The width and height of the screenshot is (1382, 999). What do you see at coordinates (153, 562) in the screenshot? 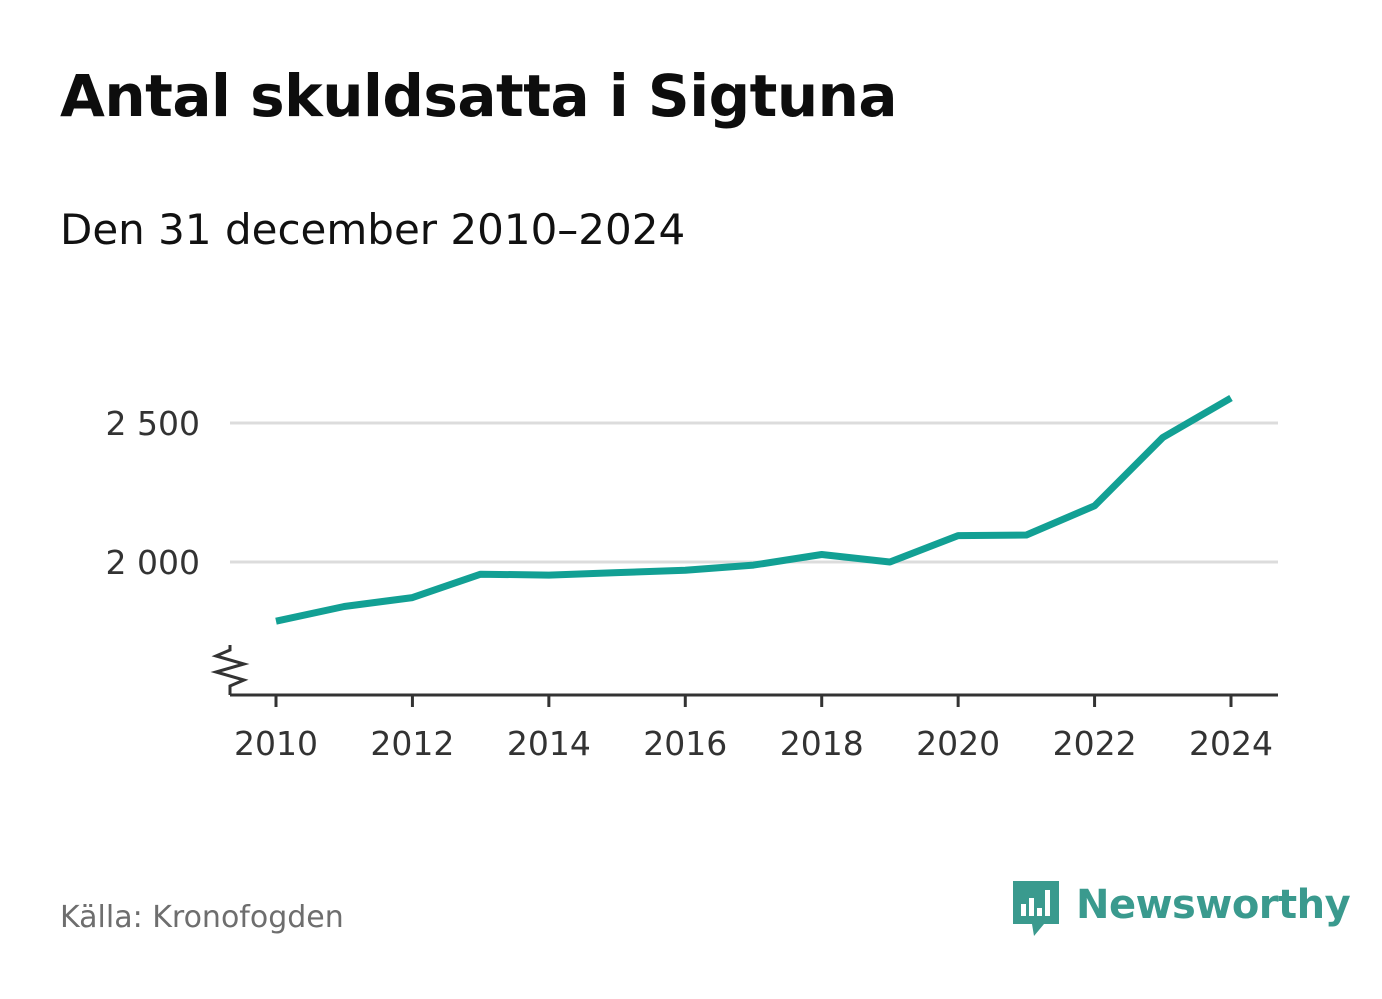
I see `y-tick-label: 2 000` at bounding box center [153, 562].